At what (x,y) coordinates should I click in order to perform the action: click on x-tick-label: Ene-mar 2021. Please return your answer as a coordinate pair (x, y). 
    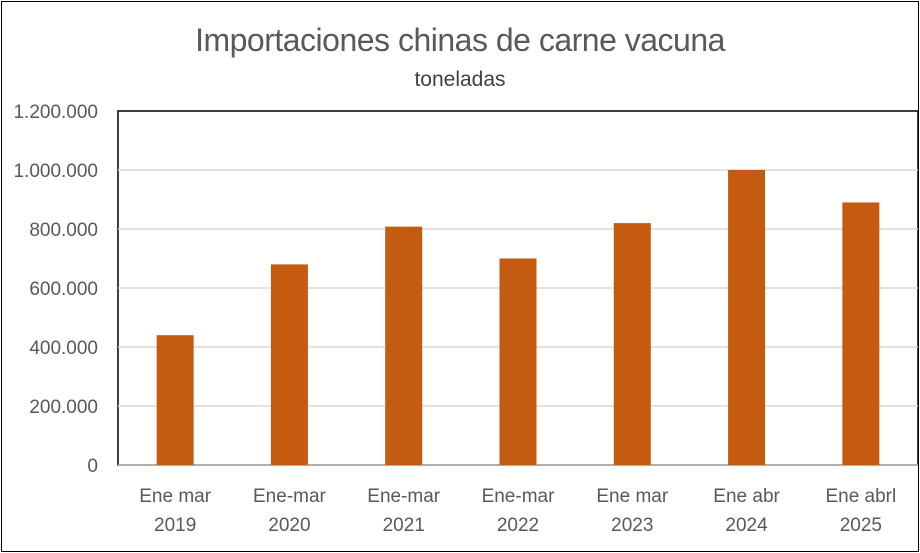
    Looking at the image, I should click on (404, 511).